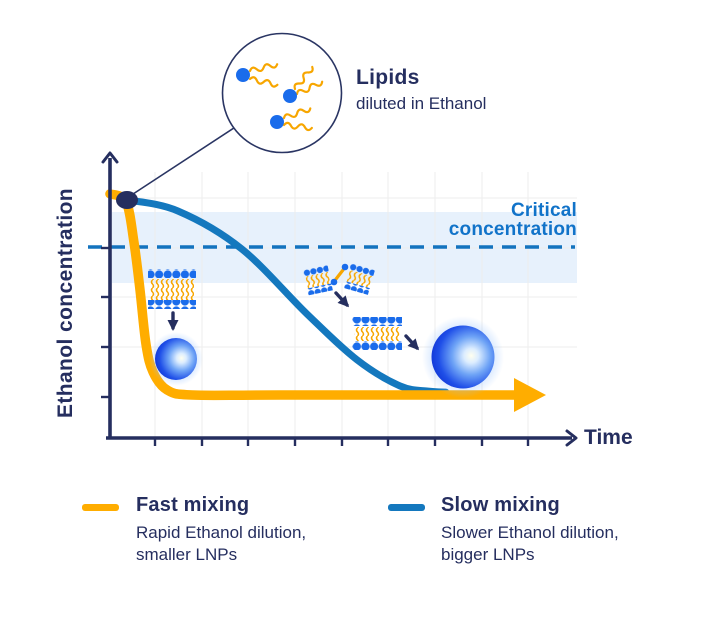 The width and height of the screenshot is (702, 622). What do you see at coordinates (530, 395) in the screenshot?
I see `fast-curve-arrowhead-icon` at bounding box center [530, 395].